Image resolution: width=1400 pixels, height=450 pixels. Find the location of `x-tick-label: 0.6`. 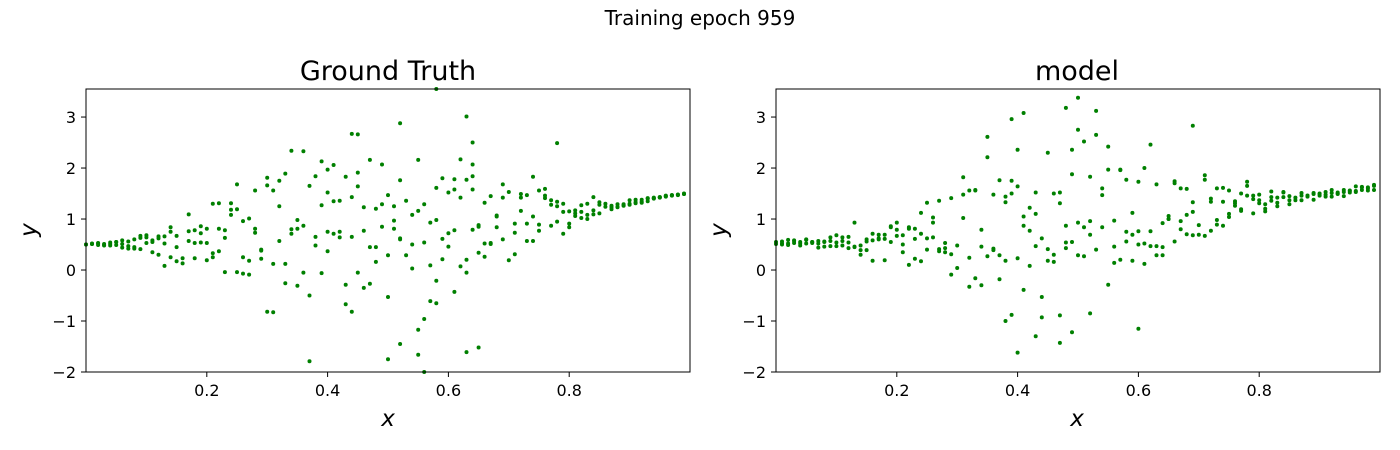

x-tick-label: 0.6 is located at coordinates (448, 390).